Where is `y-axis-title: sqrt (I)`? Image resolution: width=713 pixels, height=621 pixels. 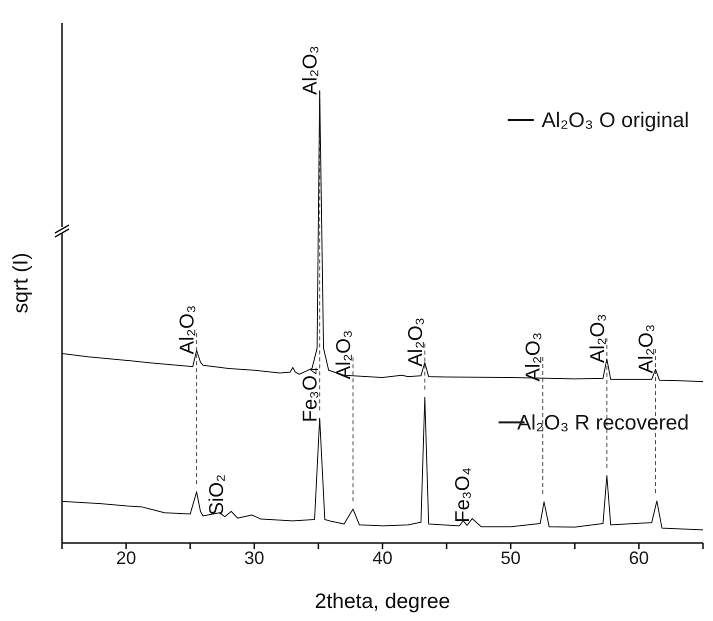
y-axis-title: sqrt (I) is located at coordinates (20, 283).